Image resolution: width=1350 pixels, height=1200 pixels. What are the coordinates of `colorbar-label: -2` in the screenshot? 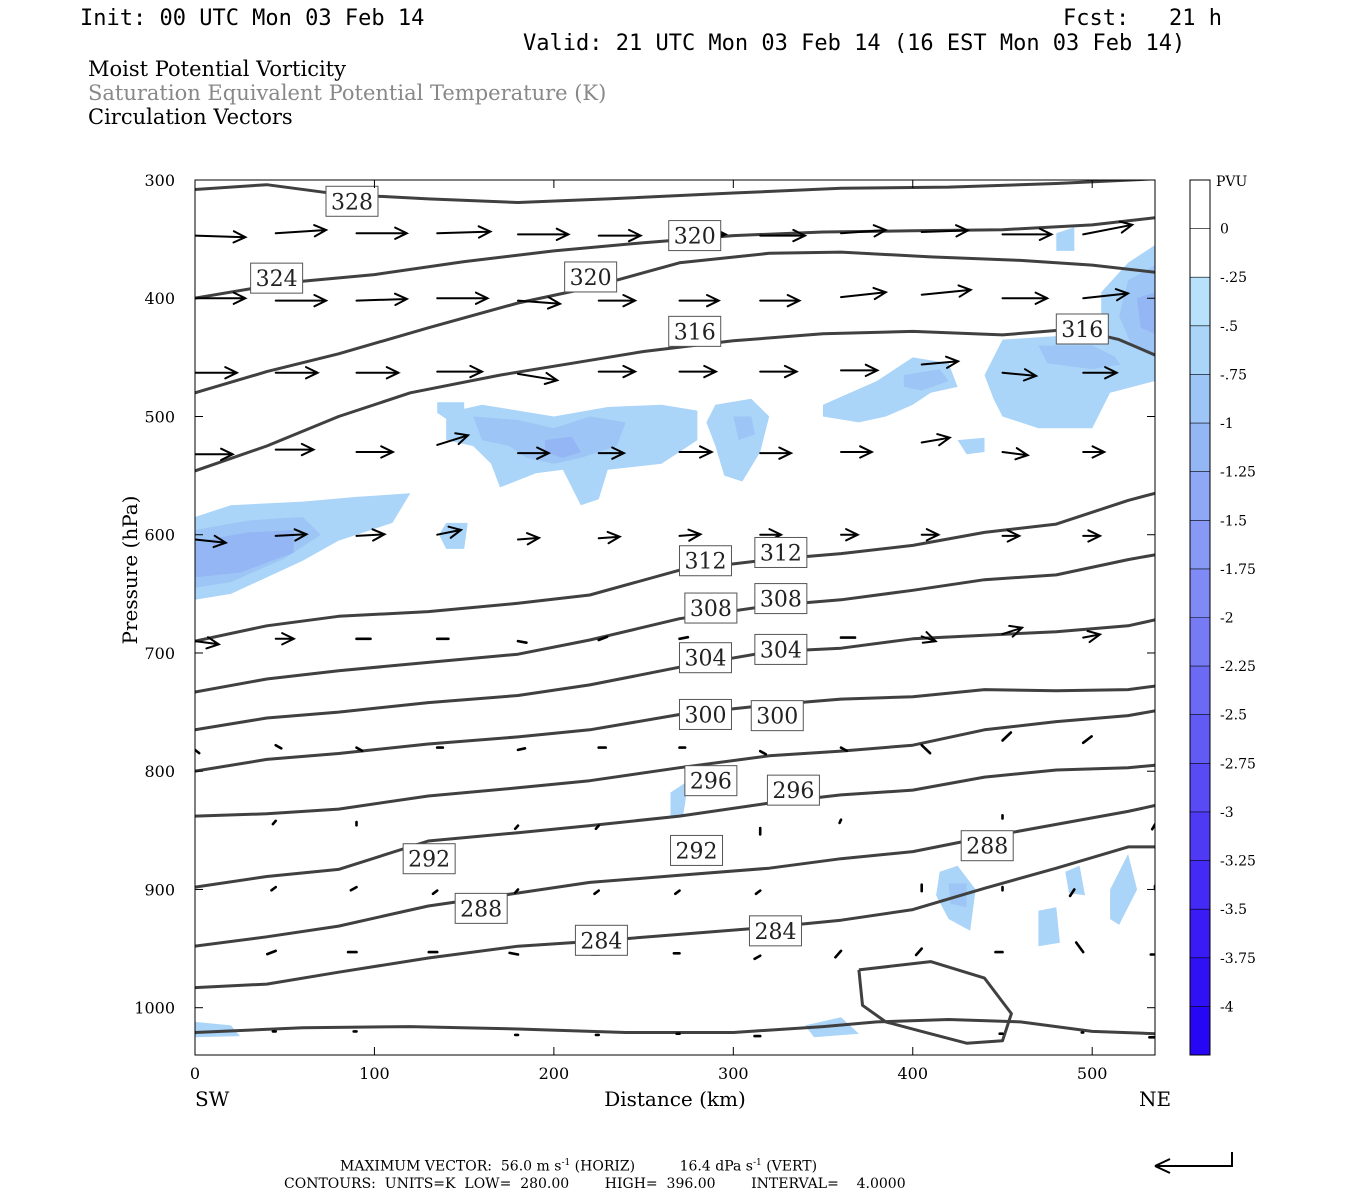 It's located at (1227, 619).